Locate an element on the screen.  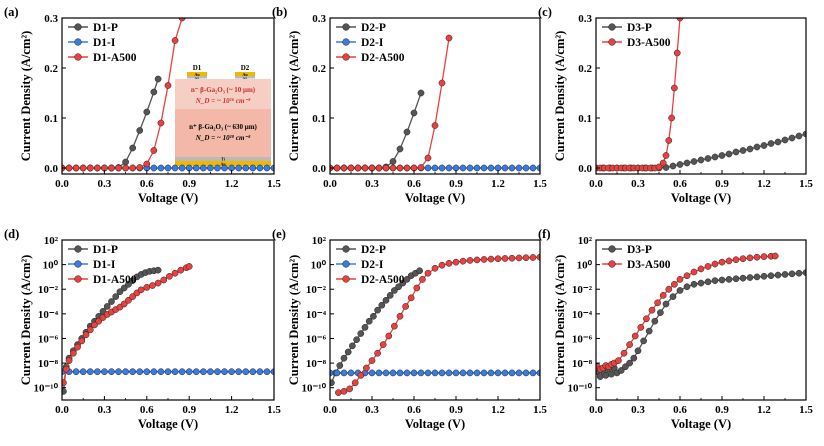
inset-au-label: Au is located at coordinates (223, 164).